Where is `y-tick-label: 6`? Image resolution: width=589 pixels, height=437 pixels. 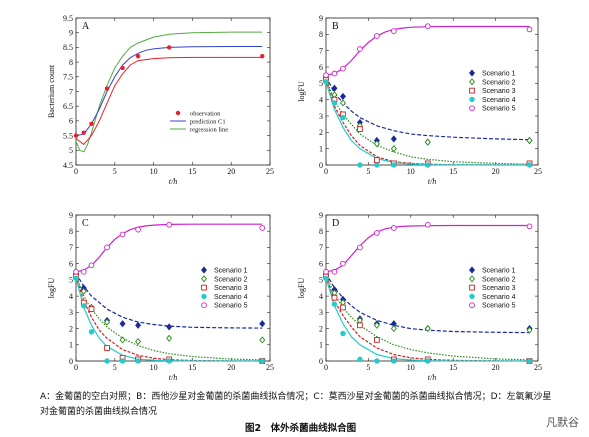
y-tick-label: 6 is located at coordinates (71, 121).